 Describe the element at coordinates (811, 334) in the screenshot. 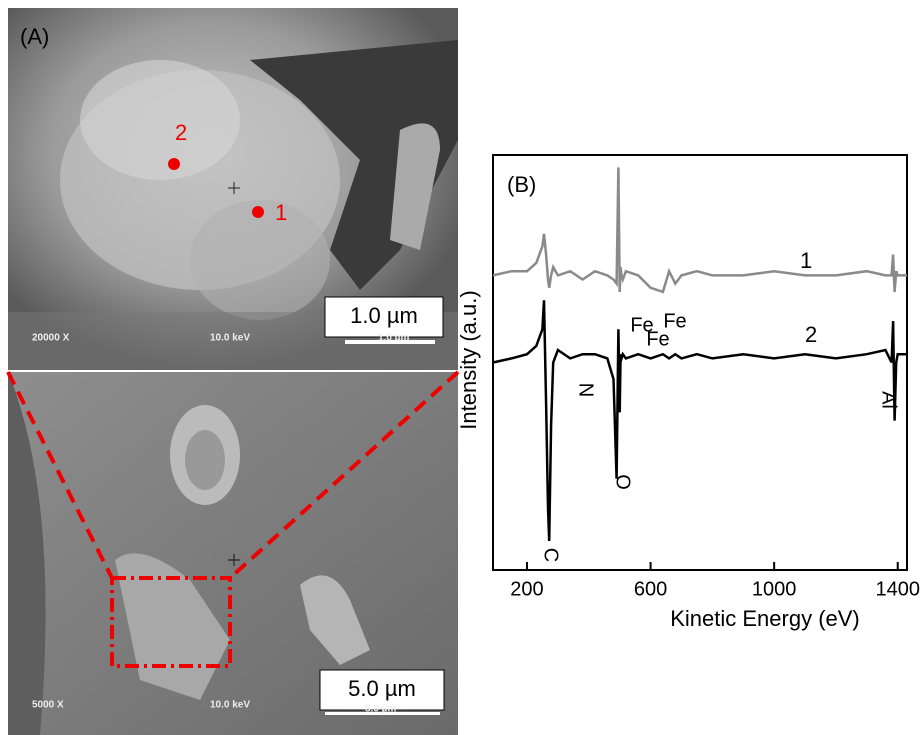

I see `legend-label: 2` at that location.